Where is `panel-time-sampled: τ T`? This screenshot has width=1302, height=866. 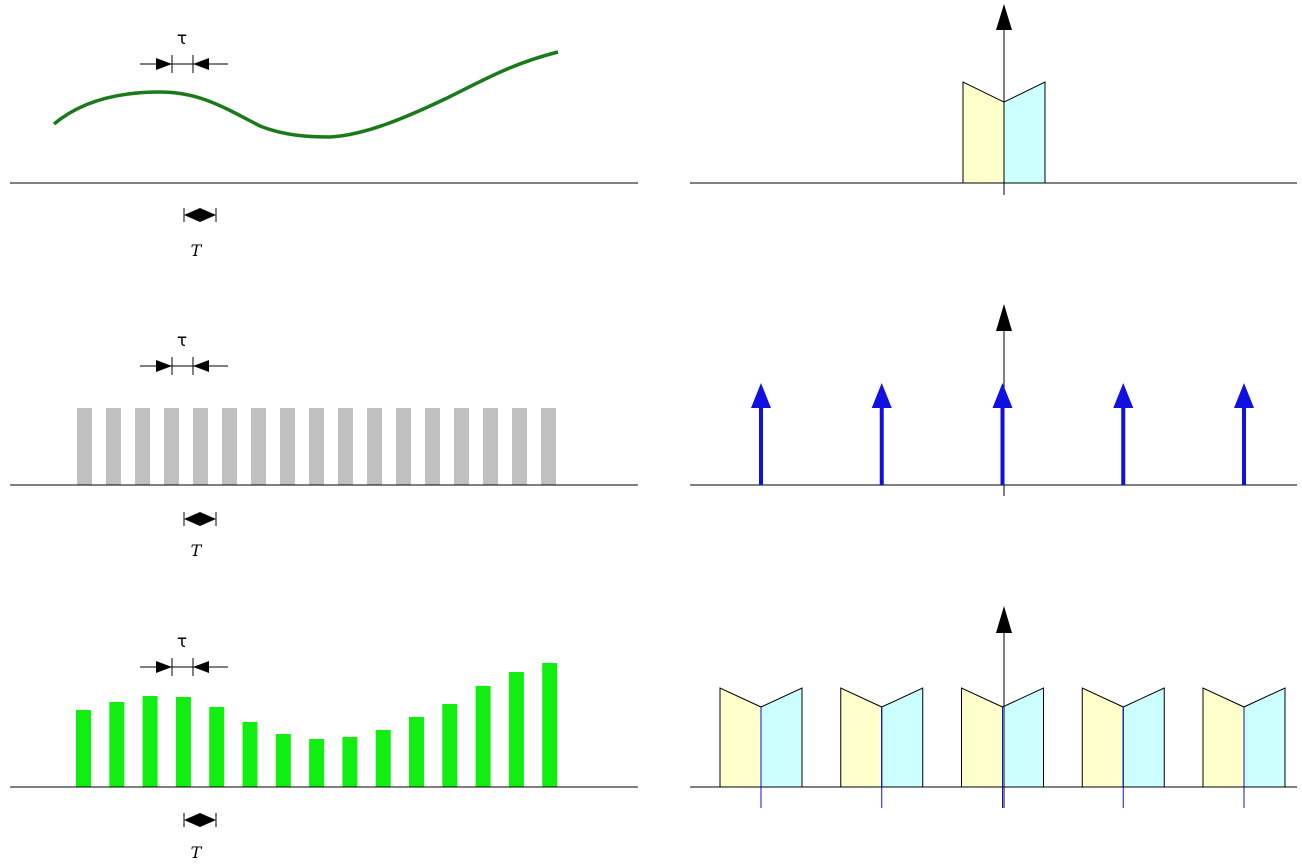
panel-time-sampled: τ T is located at coordinates (324, 747).